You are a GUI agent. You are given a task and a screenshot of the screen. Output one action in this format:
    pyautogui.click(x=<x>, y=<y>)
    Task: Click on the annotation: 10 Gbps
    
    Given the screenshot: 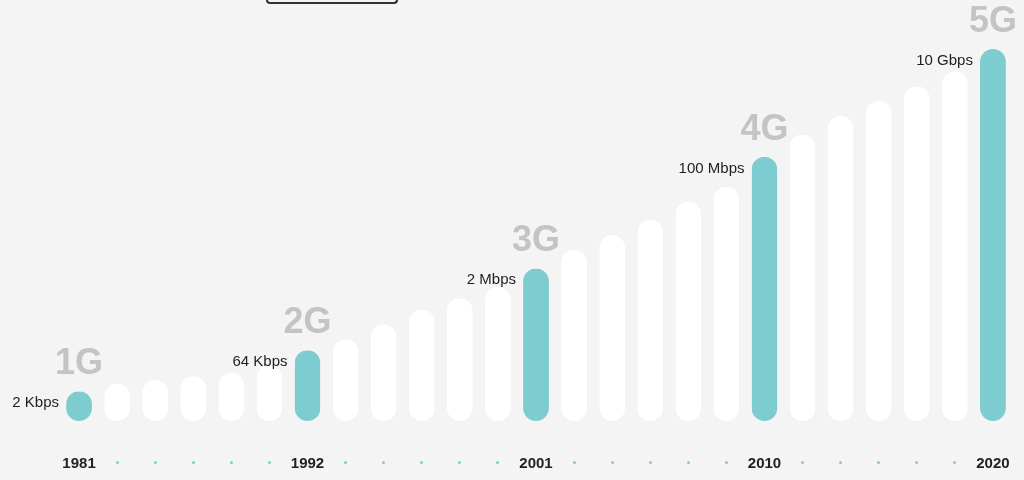 What is the action you would take?
    pyautogui.click(x=944, y=59)
    